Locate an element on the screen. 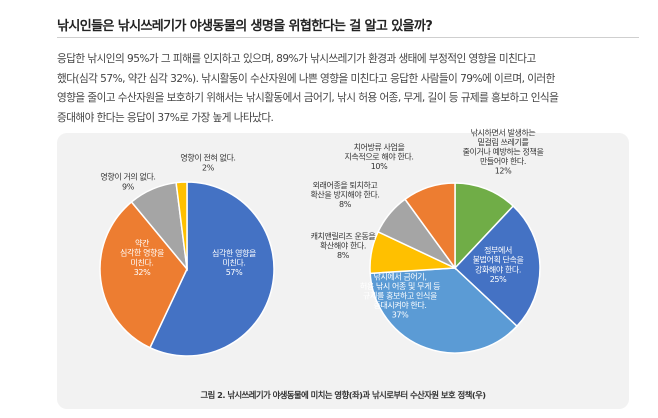 Image resolution: width=658 pixels, height=418 pixels. slice-label: 영향이 거의 없다. is located at coordinates (127, 177).